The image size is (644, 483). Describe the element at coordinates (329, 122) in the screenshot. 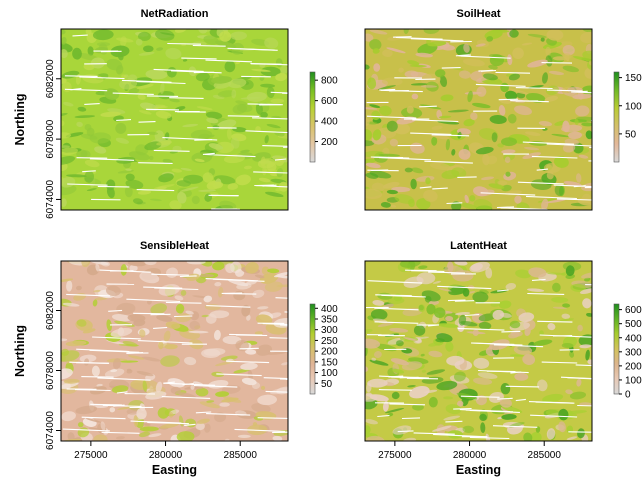

I see `legend-label: 400` at that location.